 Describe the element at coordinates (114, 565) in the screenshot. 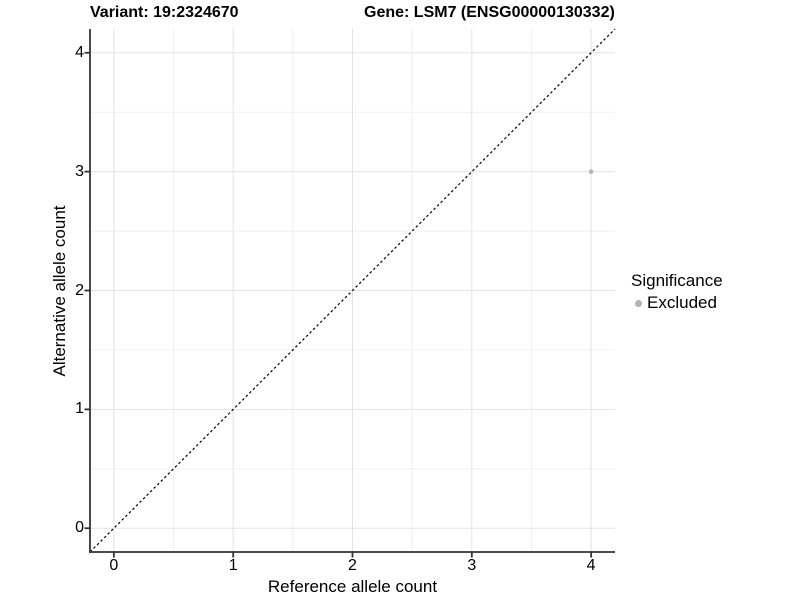

I see `x-tick-label: 0` at that location.